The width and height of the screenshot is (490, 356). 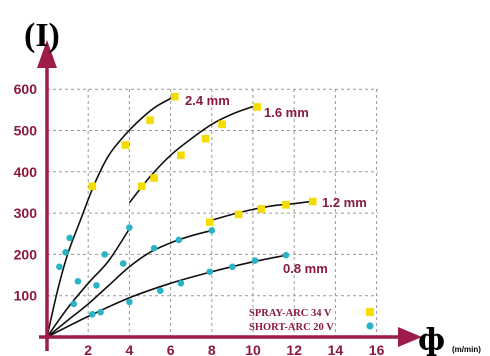 What do you see at coordinates (212, 349) in the screenshot?
I see `x-tick-label-8: 8` at bounding box center [212, 349].